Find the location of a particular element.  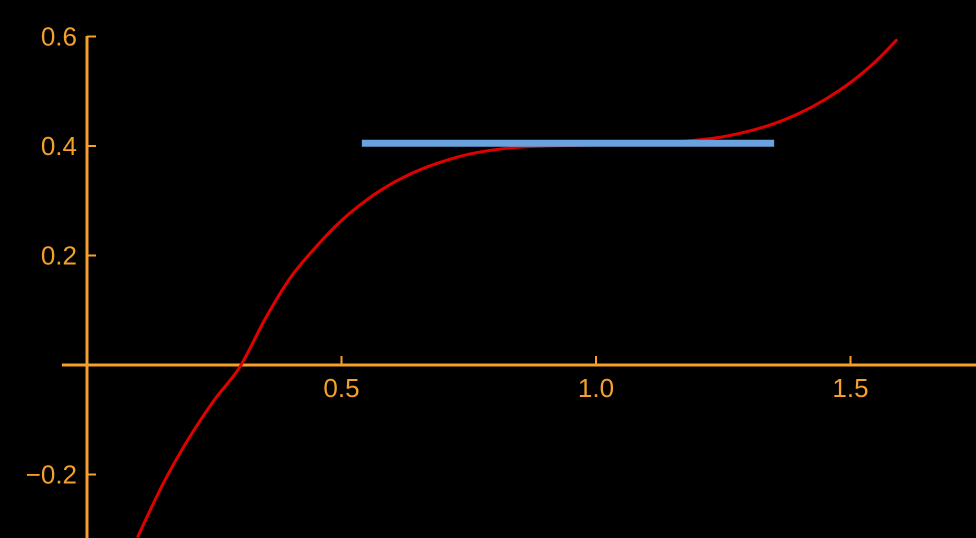

y-tick-label: 0.2 is located at coordinates (59, 256).